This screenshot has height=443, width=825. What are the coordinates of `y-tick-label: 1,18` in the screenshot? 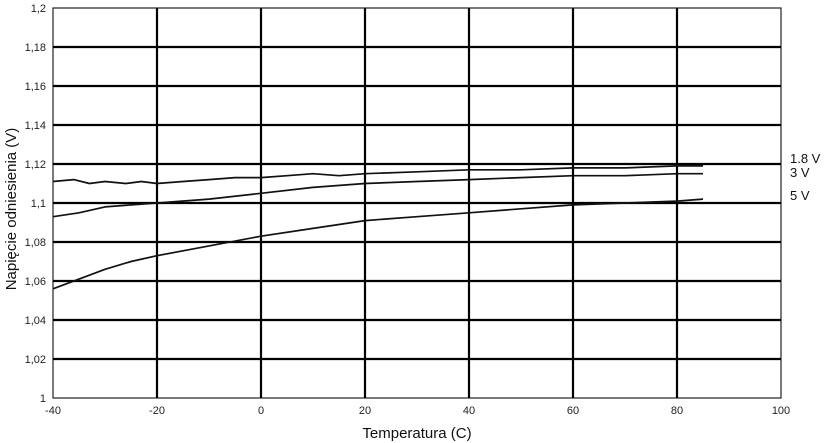 It's located at (35, 48).